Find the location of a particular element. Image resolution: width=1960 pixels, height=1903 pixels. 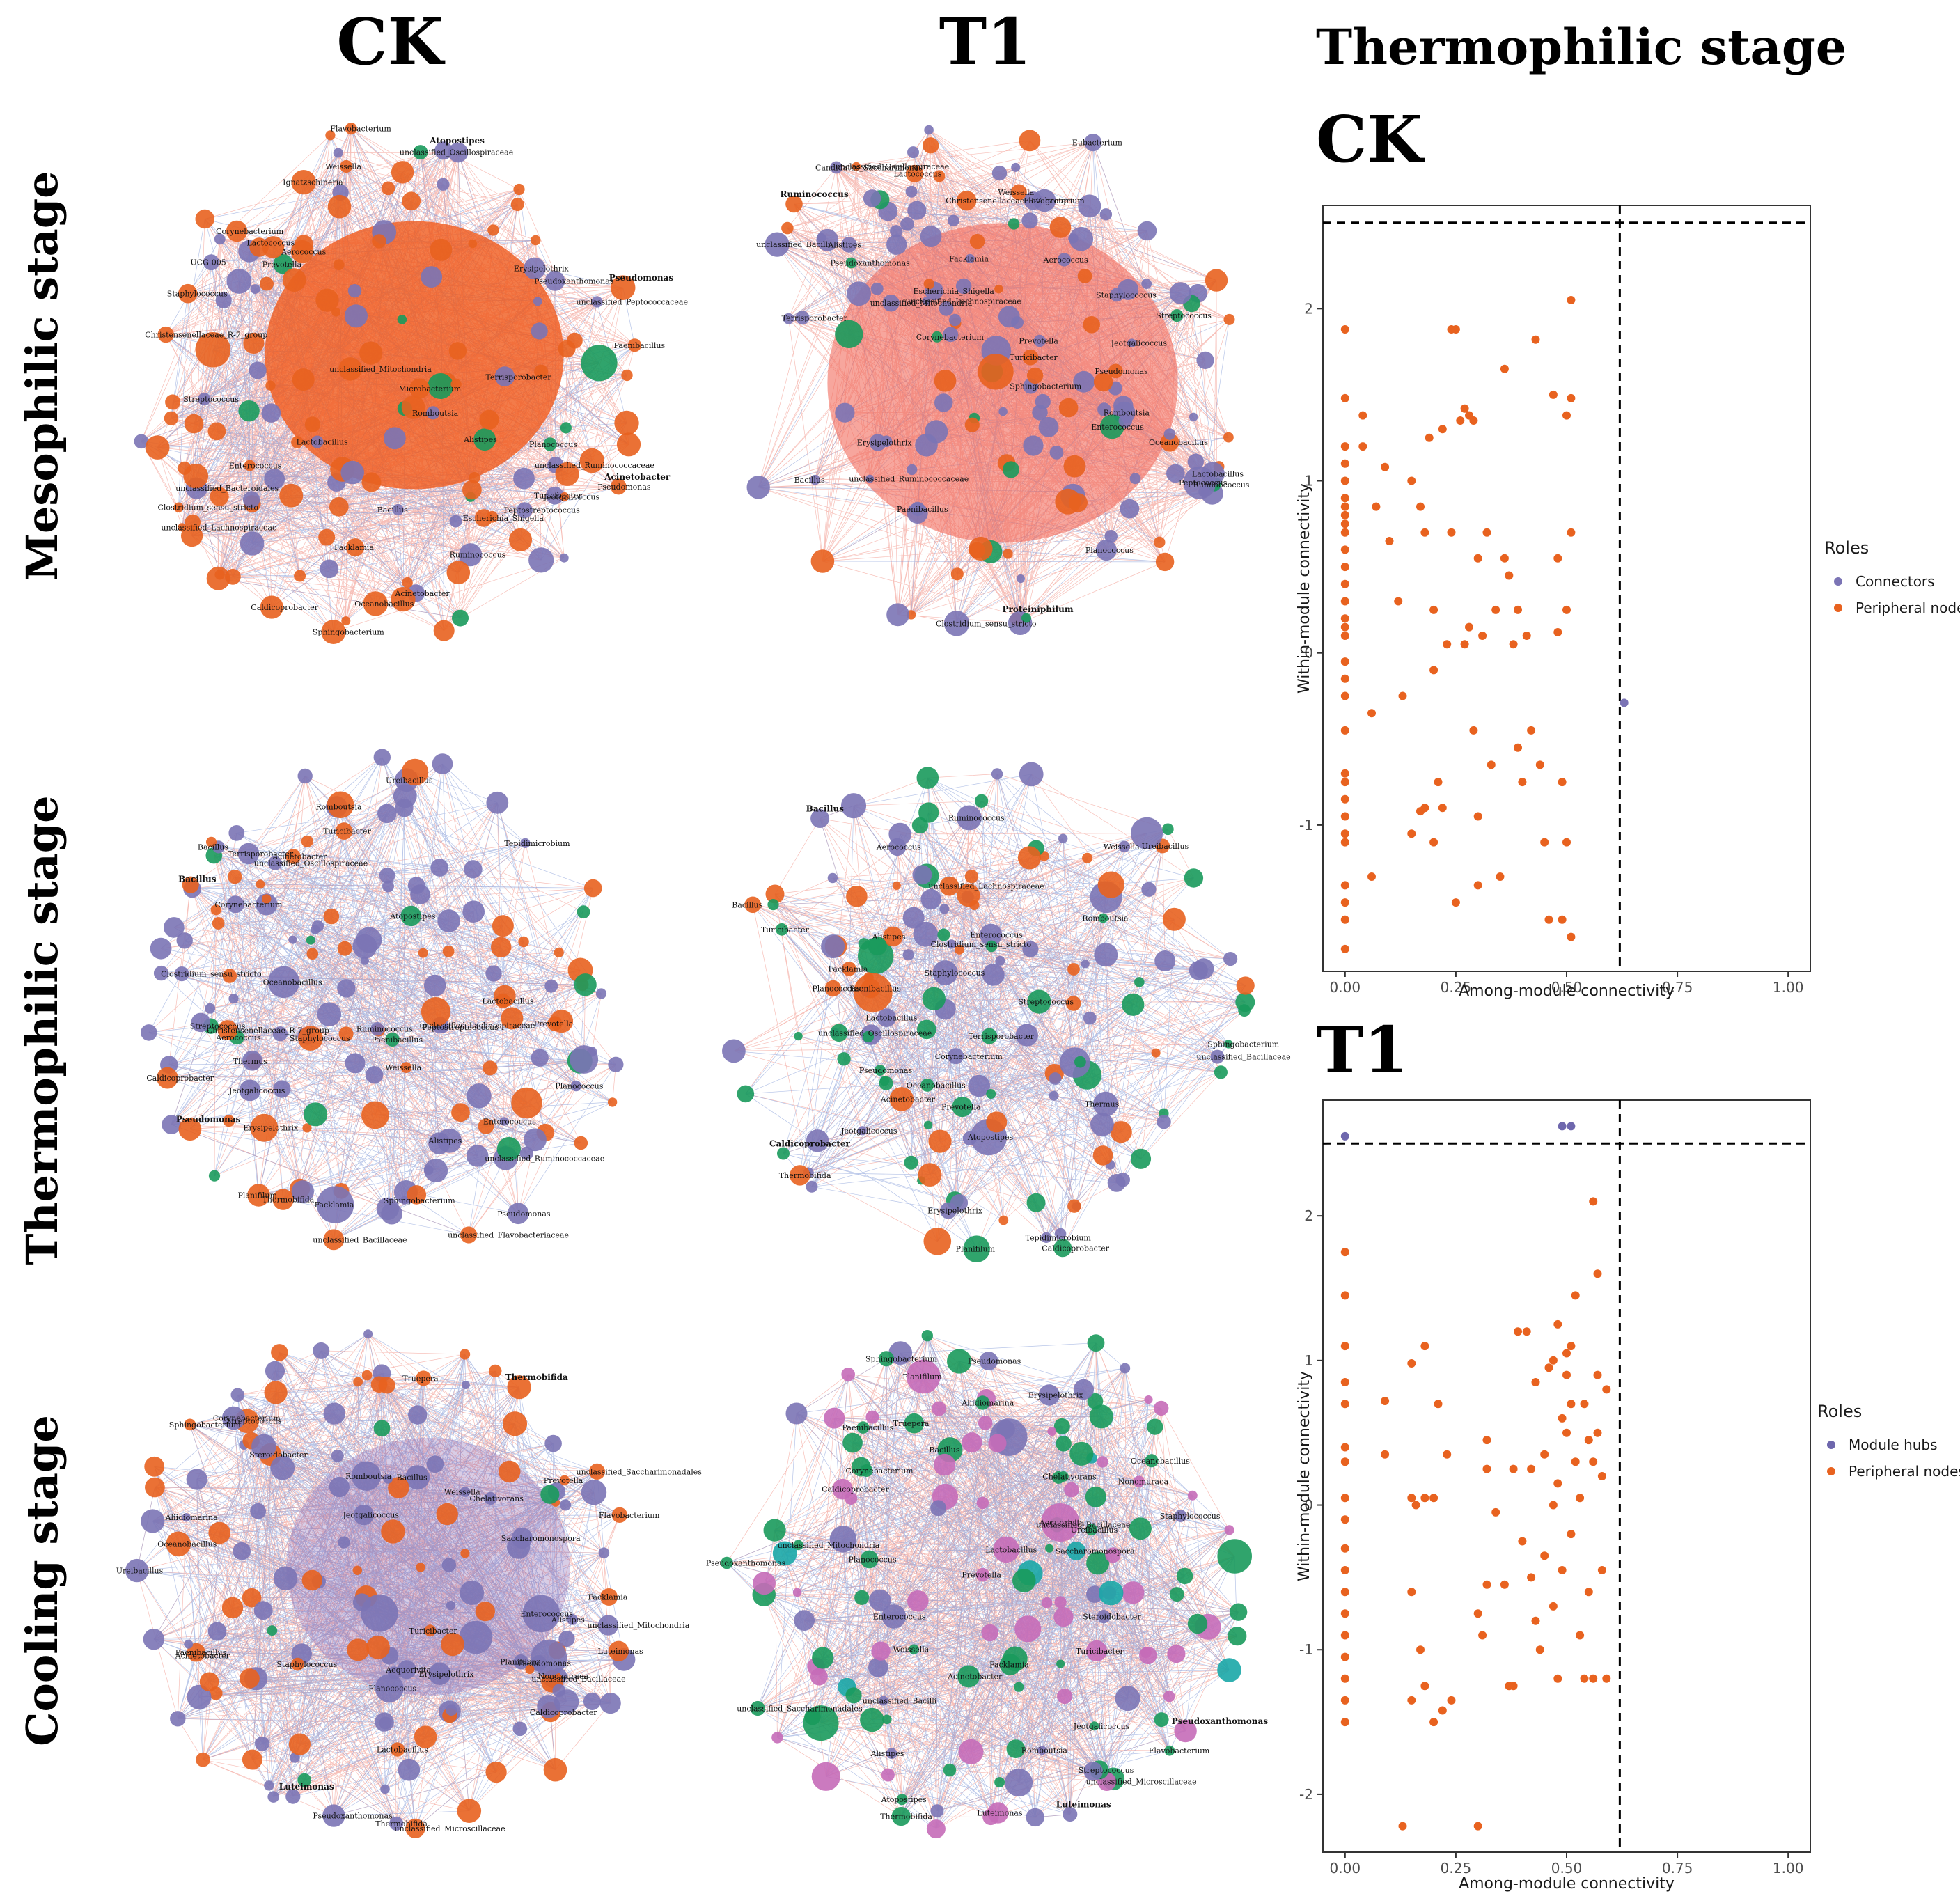

legend-marker-peripheral is located at coordinates (1831, 1471).